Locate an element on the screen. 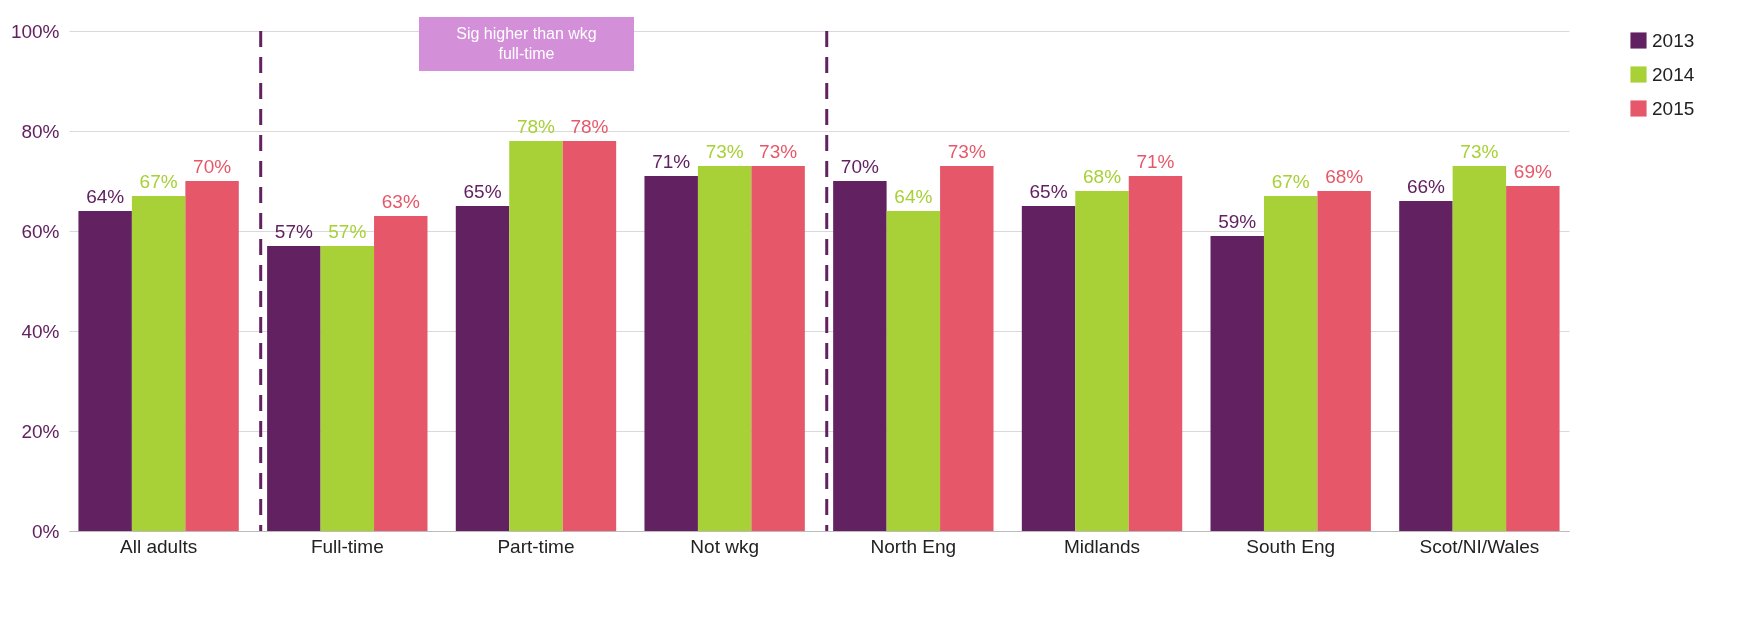 The width and height of the screenshot is (1751, 633). x-tick-label: All adults is located at coordinates (159, 546).